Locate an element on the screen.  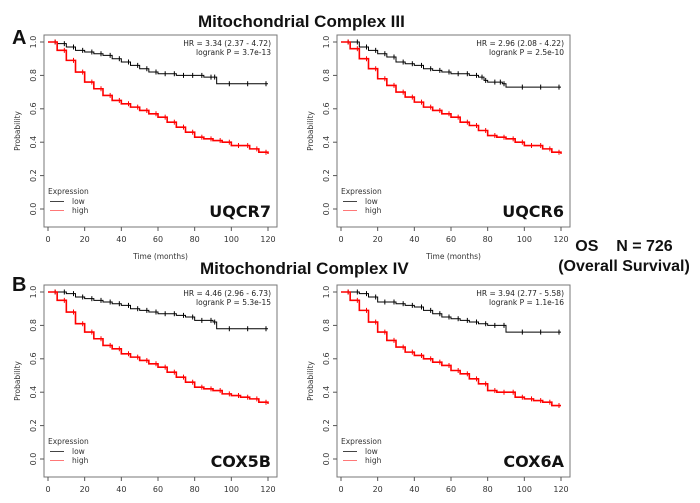
logrank-p-label: logrank P = 1.1e-16 is located at coordinates (526, 302).